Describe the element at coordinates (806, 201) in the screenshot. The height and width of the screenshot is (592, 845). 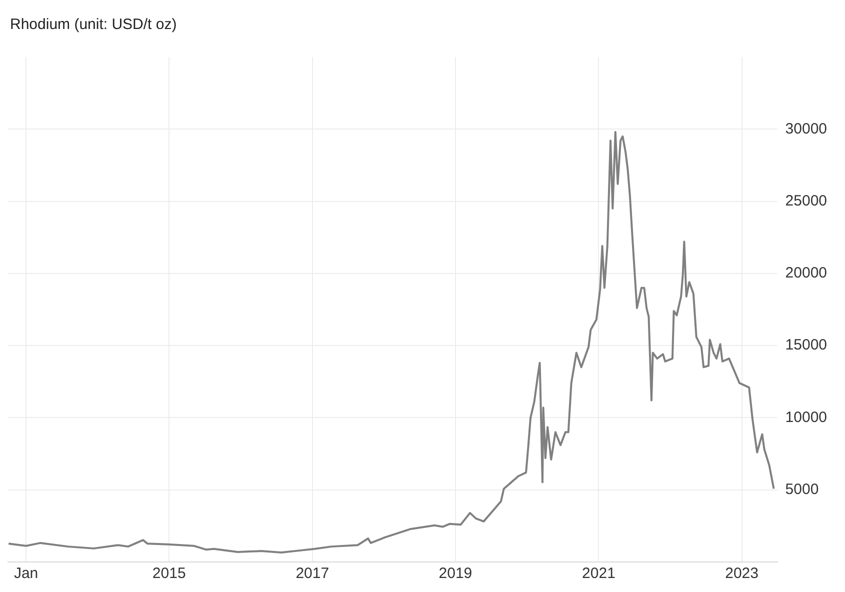
I see `y-tick-label: 25000` at that location.